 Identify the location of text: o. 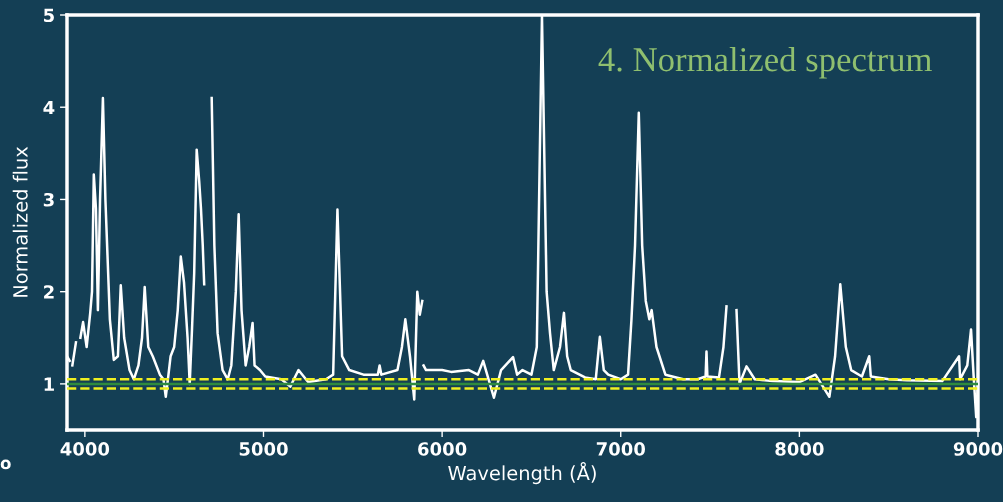
(5, 464).